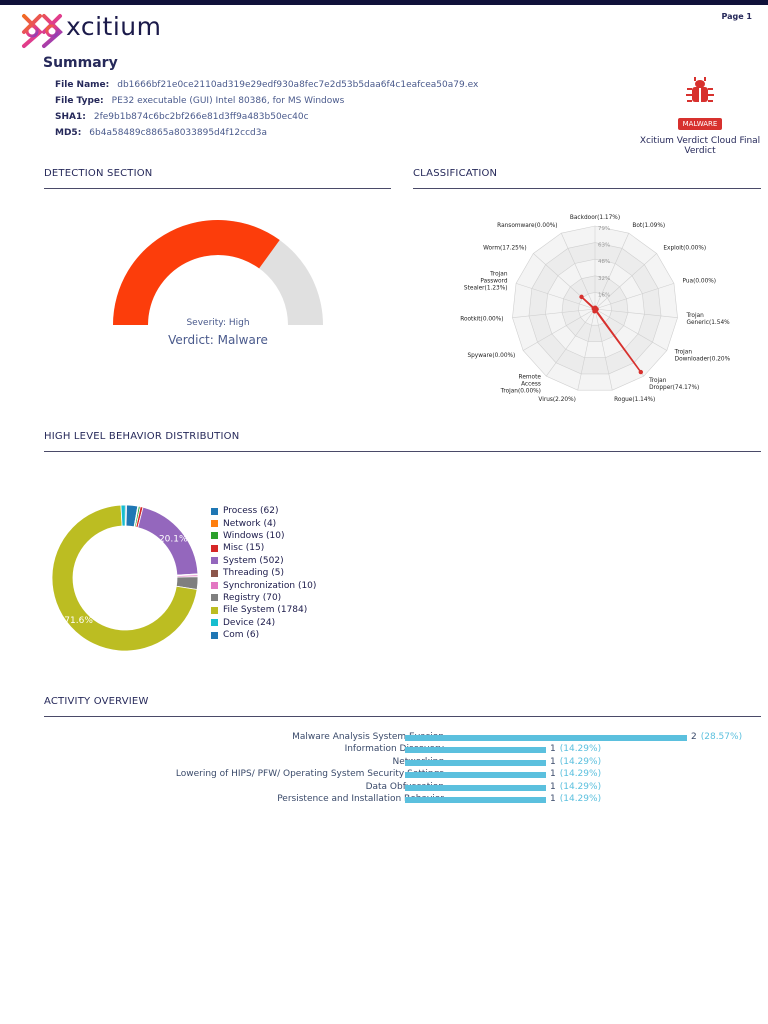 The height and width of the screenshot is (1024, 768). Describe the element at coordinates (96, 701) in the screenshot. I see `activity-title: ACTIVITY OVERVIEW` at that location.